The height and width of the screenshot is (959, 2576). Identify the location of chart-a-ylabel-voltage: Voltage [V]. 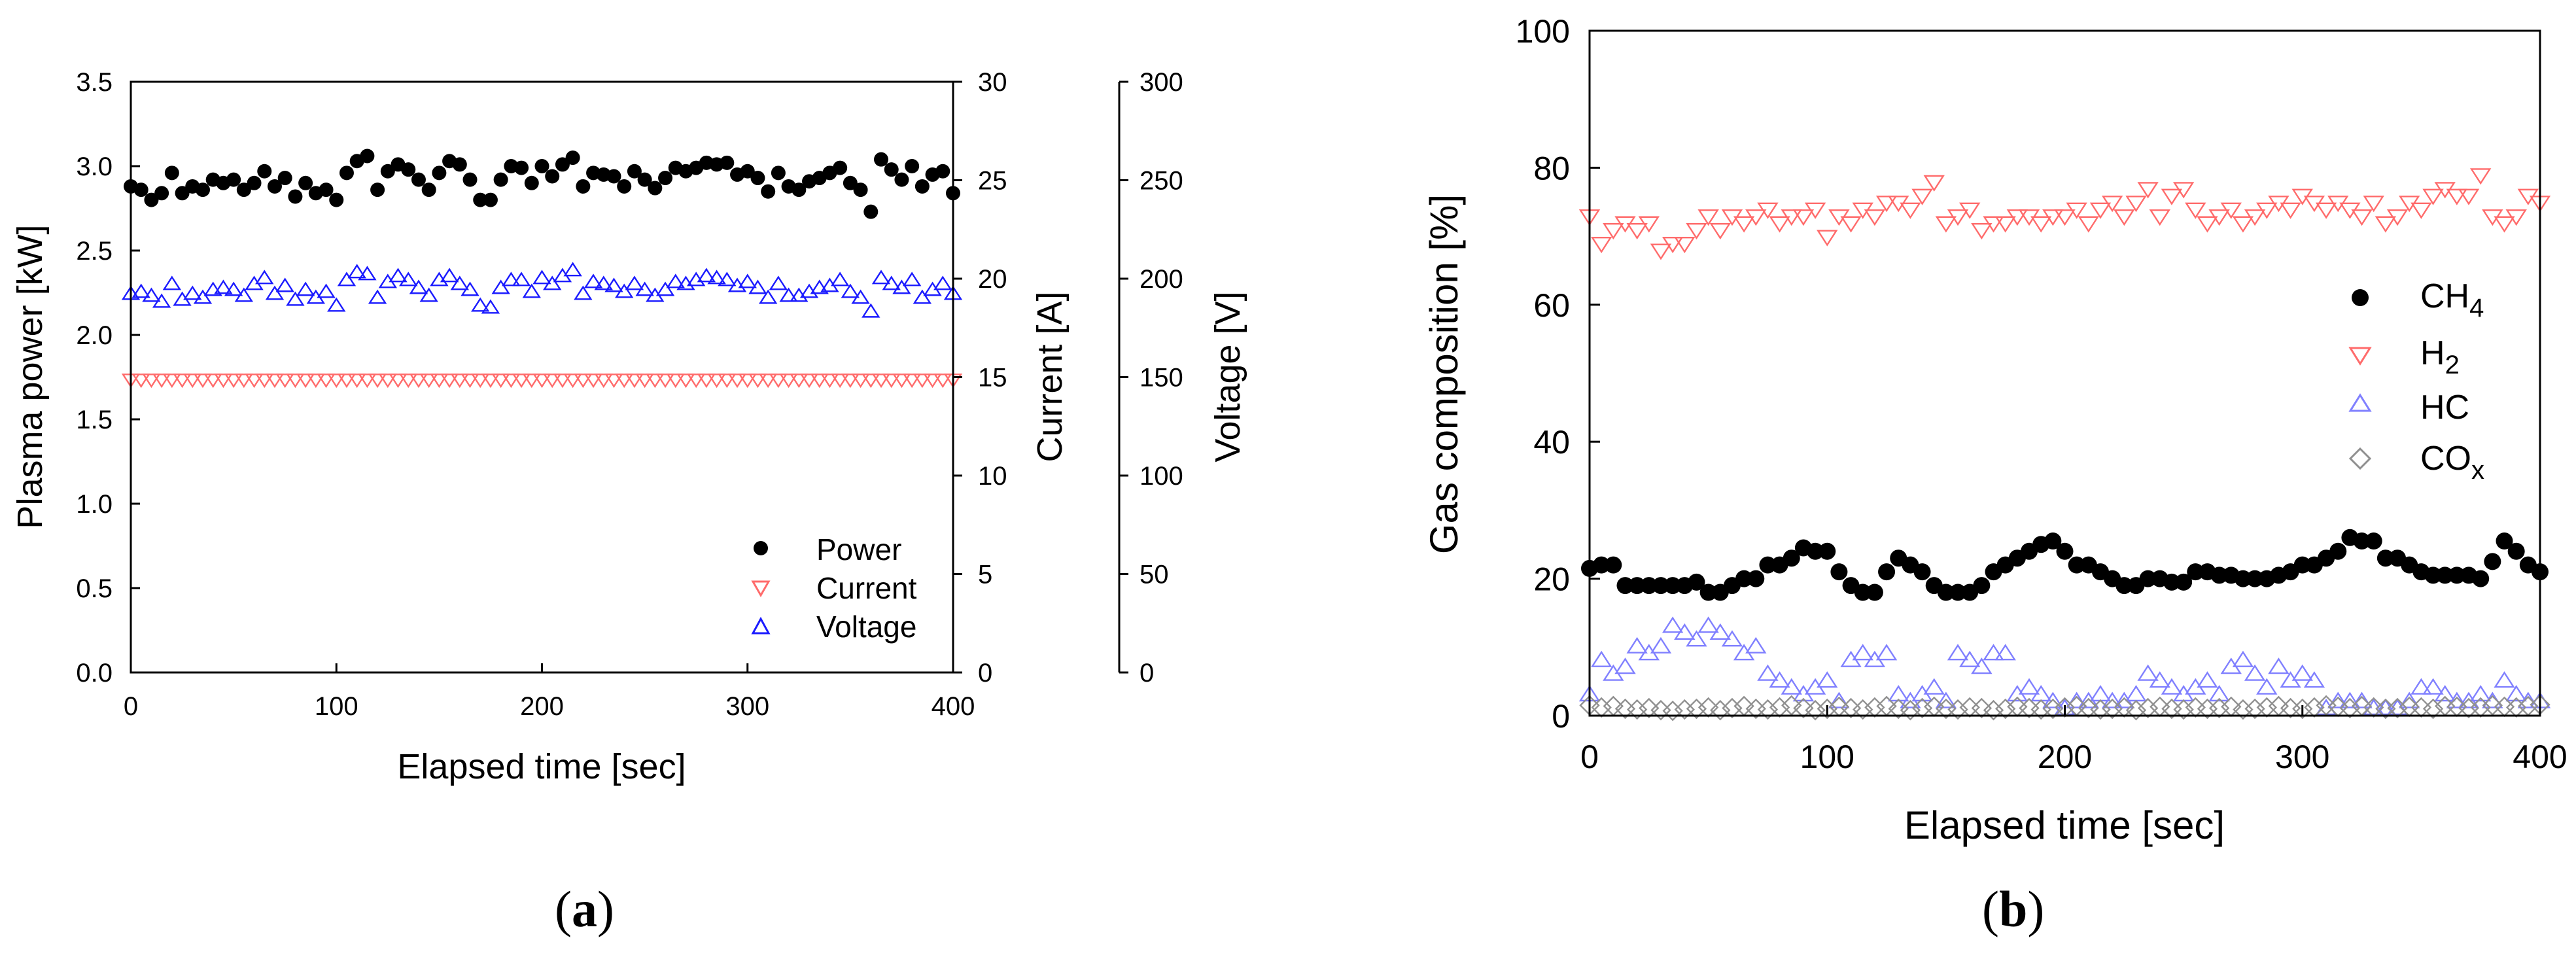
(1227, 376).